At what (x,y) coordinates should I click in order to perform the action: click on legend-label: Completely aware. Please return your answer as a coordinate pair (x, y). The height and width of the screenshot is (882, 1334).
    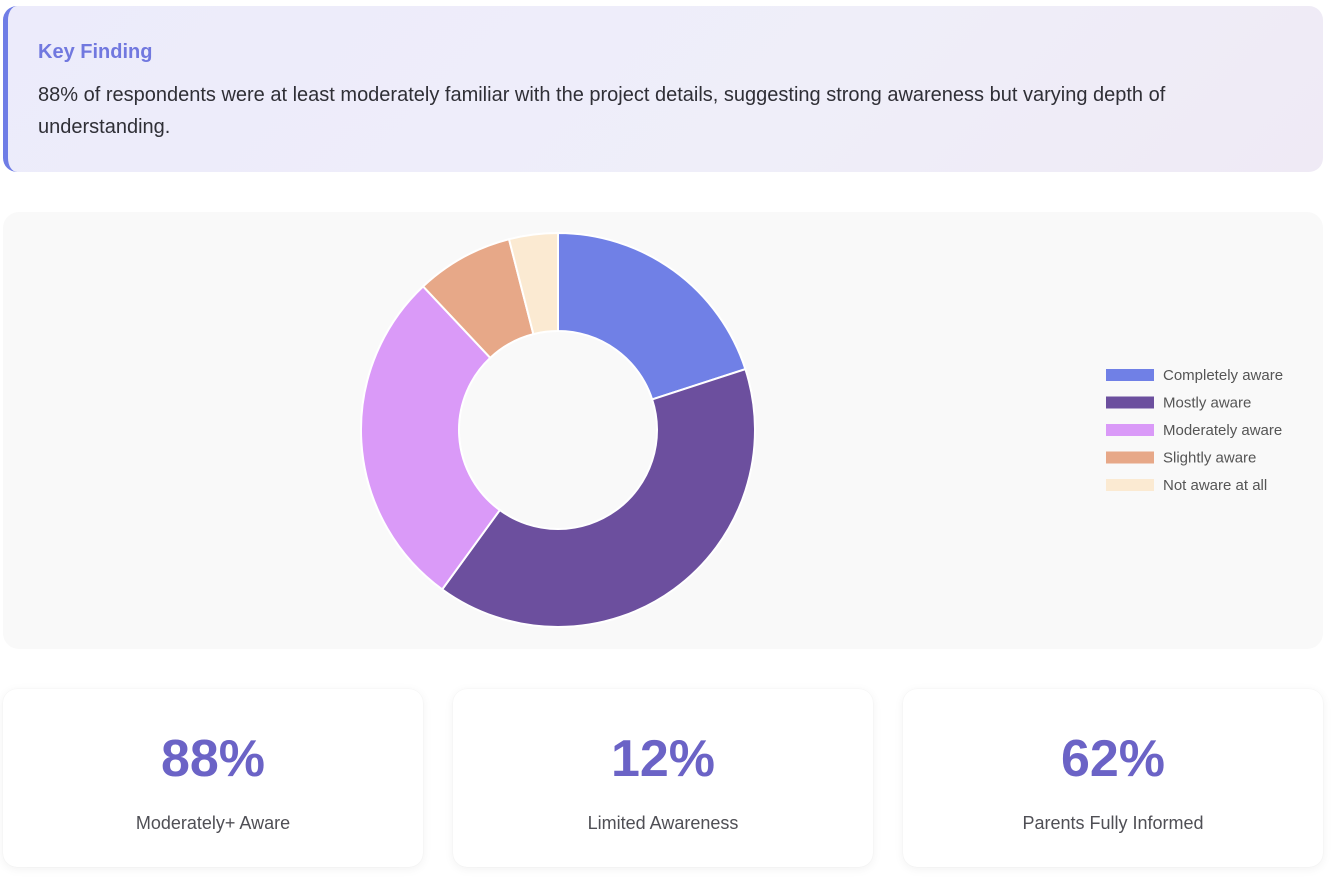
    Looking at the image, I should click on (1223, 375).